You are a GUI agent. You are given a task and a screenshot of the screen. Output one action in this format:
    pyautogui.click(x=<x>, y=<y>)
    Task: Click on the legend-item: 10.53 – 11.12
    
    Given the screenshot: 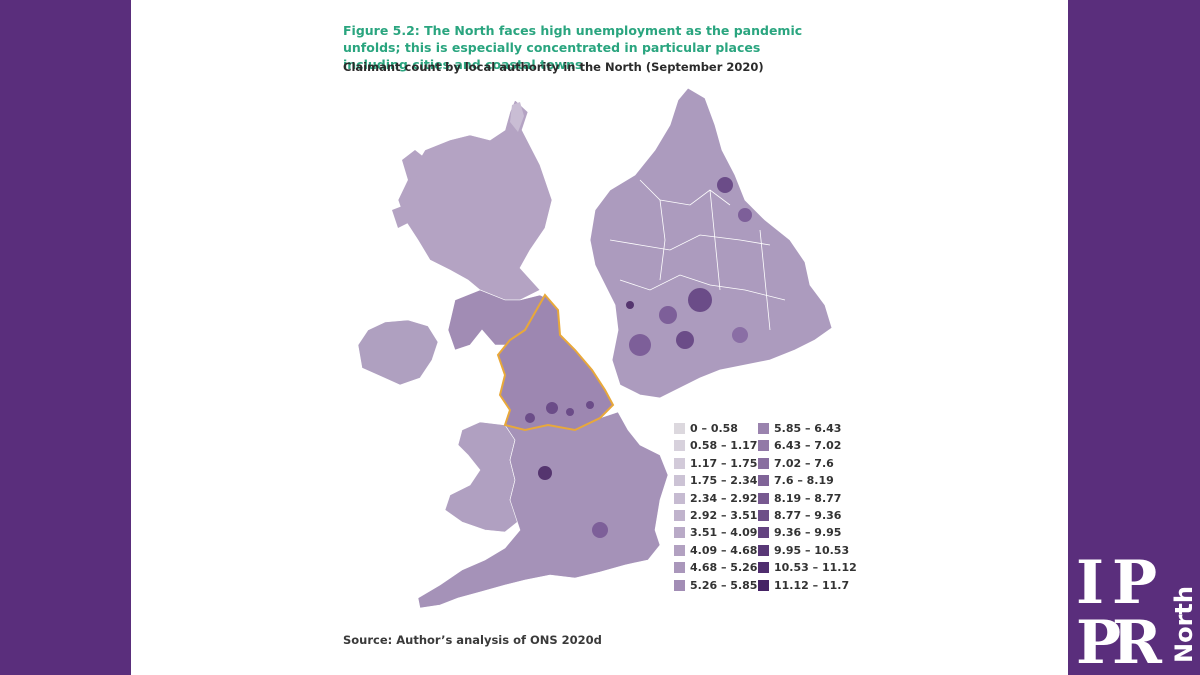 What is the action you would take?
    pyautogui.click(x=807, y=567)
    